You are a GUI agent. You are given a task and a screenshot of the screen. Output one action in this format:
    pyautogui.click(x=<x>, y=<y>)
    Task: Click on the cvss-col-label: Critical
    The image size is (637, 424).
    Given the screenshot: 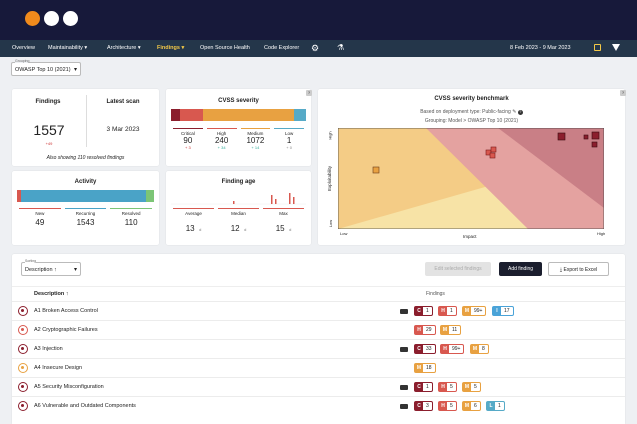 What is the action you would take?
    pyautogui.click(x=187, y=133)
    